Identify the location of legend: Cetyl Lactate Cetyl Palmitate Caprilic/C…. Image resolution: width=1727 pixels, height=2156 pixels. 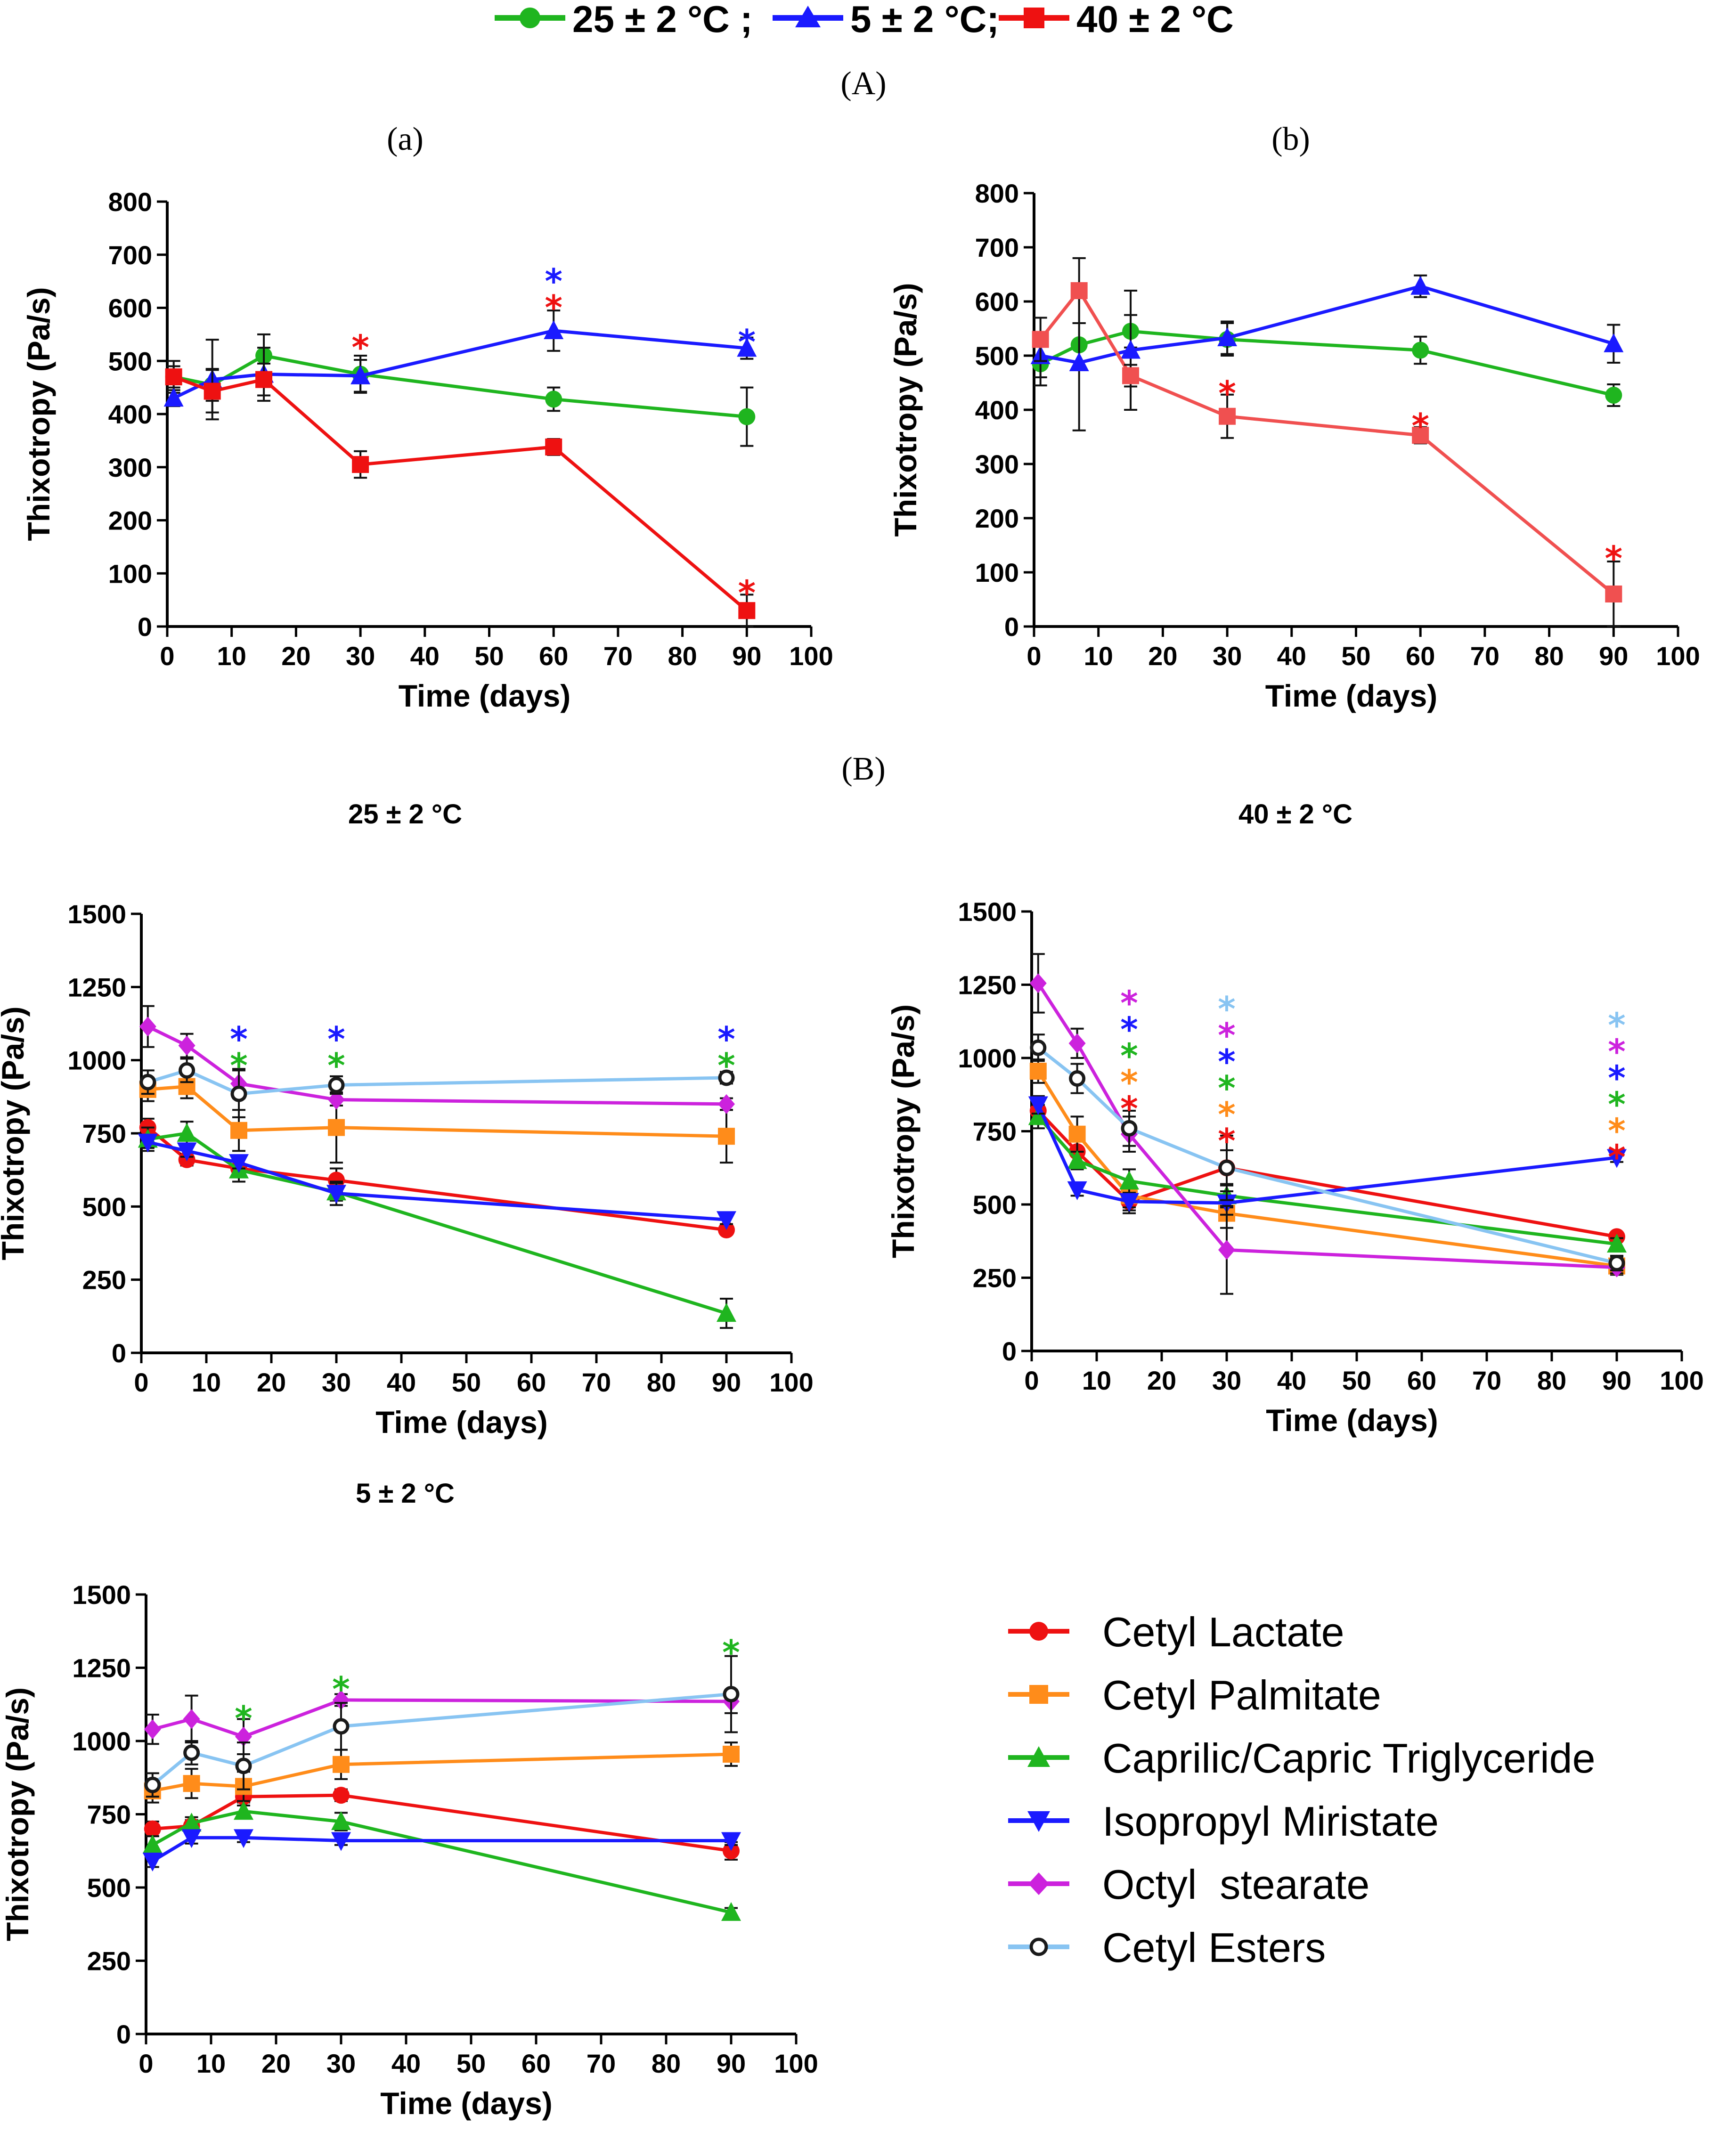
(1302, 1790).